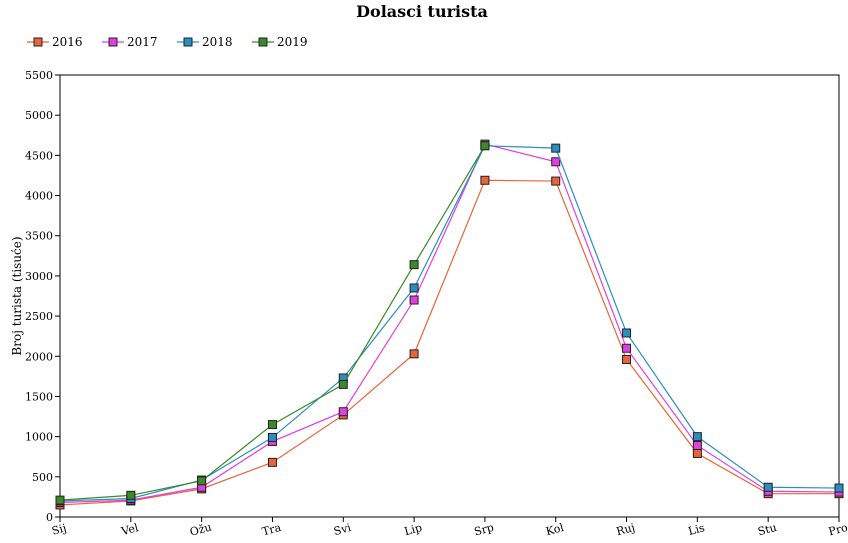  What do you see at coordinates (554, 529) in the screenshot?
I see `x-tick-label: Kol` at bounding box center [554, 529].